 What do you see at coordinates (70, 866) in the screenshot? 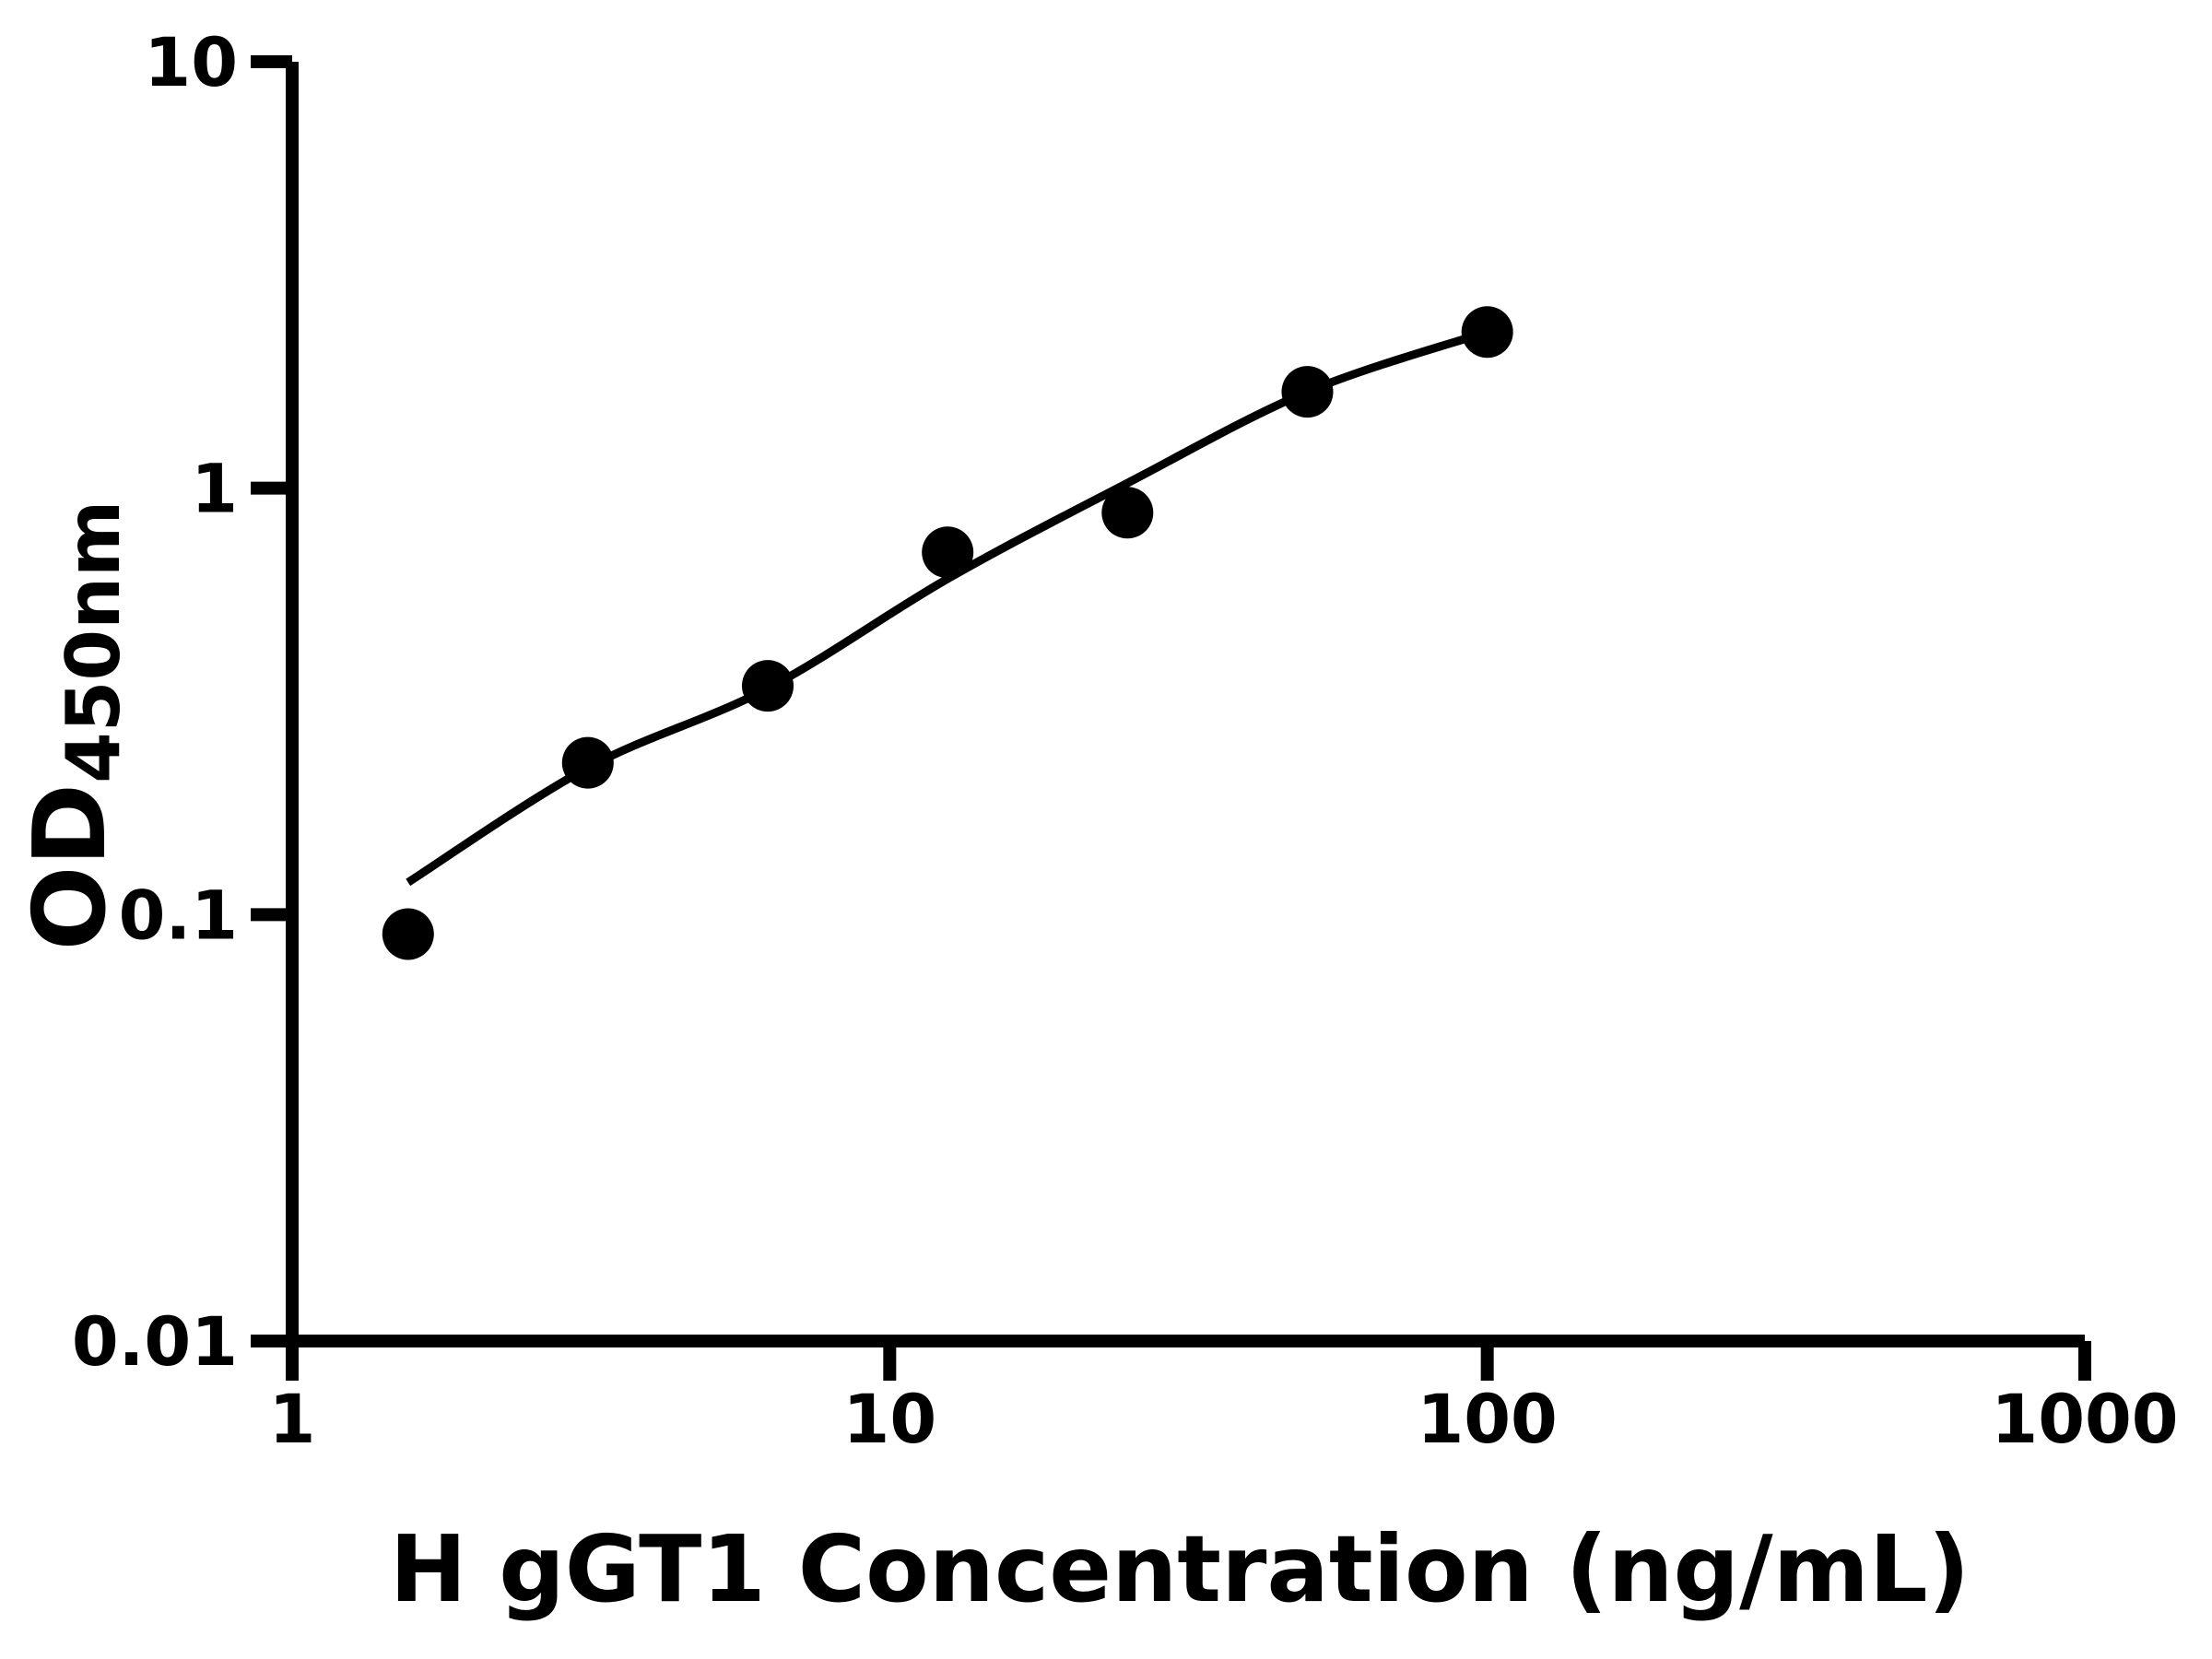
I see `y-axis-title-main: OD` at bounding box center [70, 866].